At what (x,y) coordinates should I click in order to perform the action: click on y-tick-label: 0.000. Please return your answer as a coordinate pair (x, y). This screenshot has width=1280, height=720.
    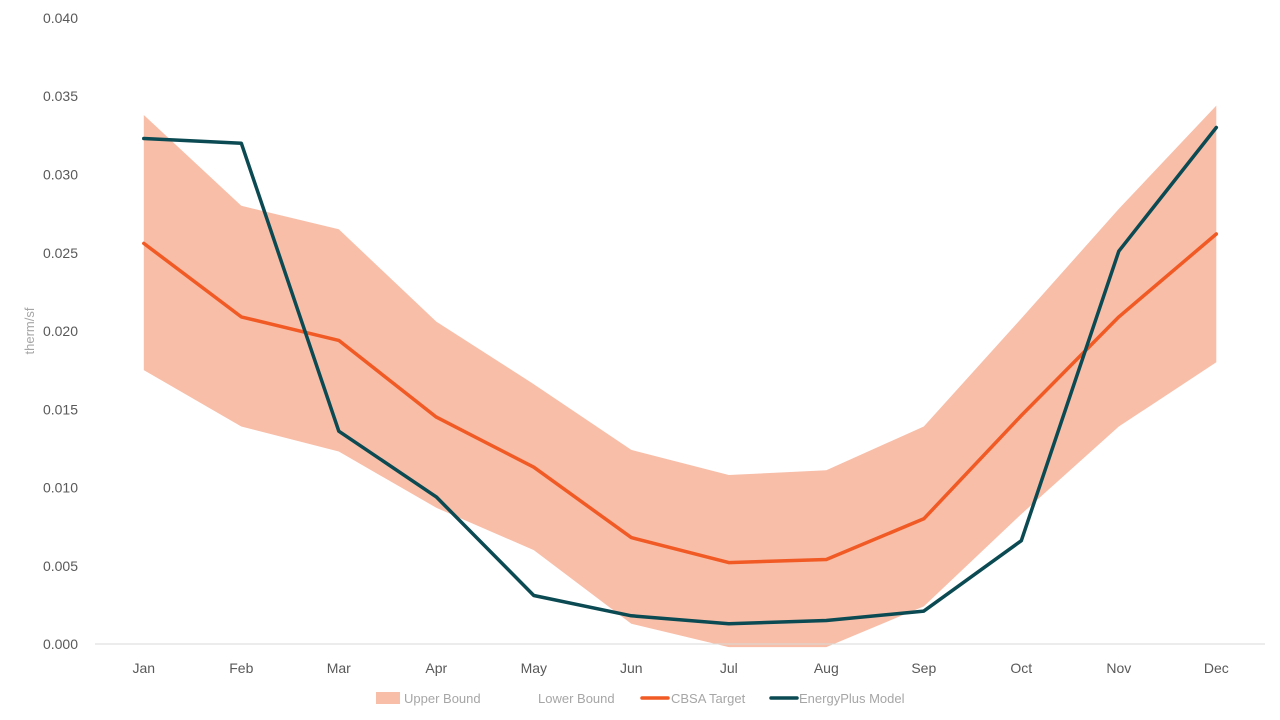
    Looking at the image, I should click on (60, 644).